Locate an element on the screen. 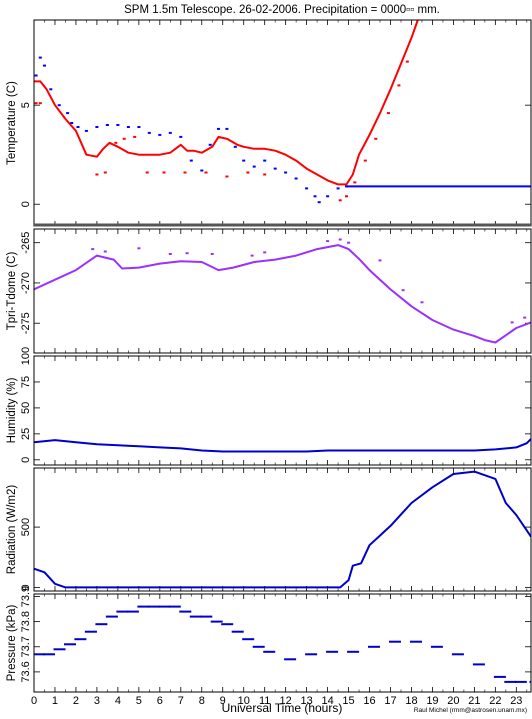 The width and height of the screenshot is (532, 719). x-tick-label: 20 is located at coordinates (453, 701).